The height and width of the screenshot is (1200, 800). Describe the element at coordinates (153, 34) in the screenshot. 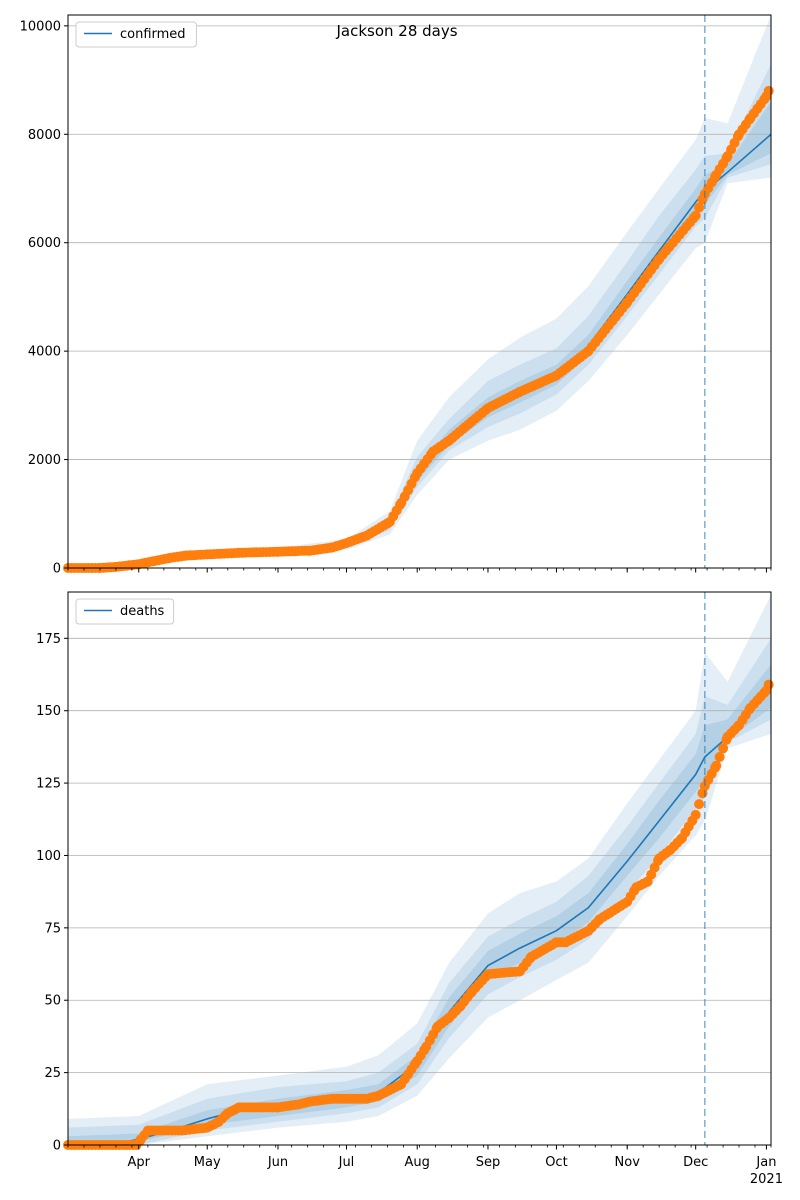

I see `legend-label: confirmed` at that location.